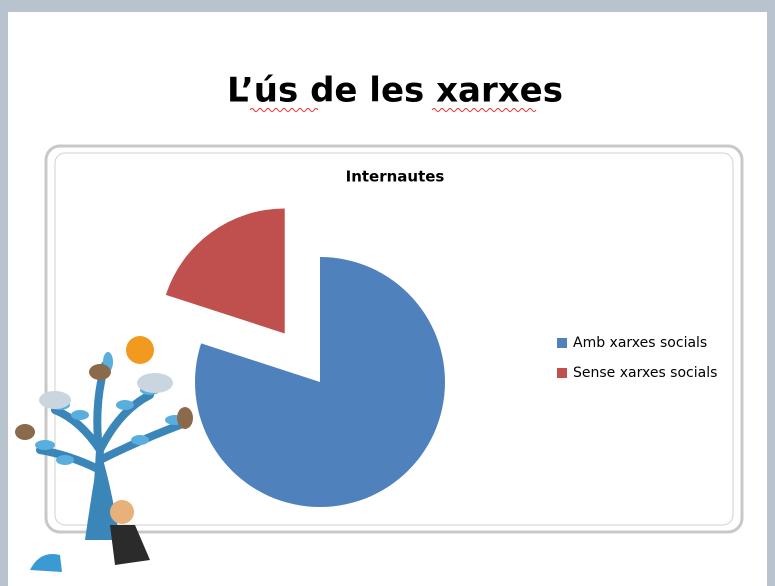 This screenshot has width=775, height=586. What do you see at coordinates (395, 177) in the screenshot?
I see `chart-title: Internautes` at bounding box center [395, 177].